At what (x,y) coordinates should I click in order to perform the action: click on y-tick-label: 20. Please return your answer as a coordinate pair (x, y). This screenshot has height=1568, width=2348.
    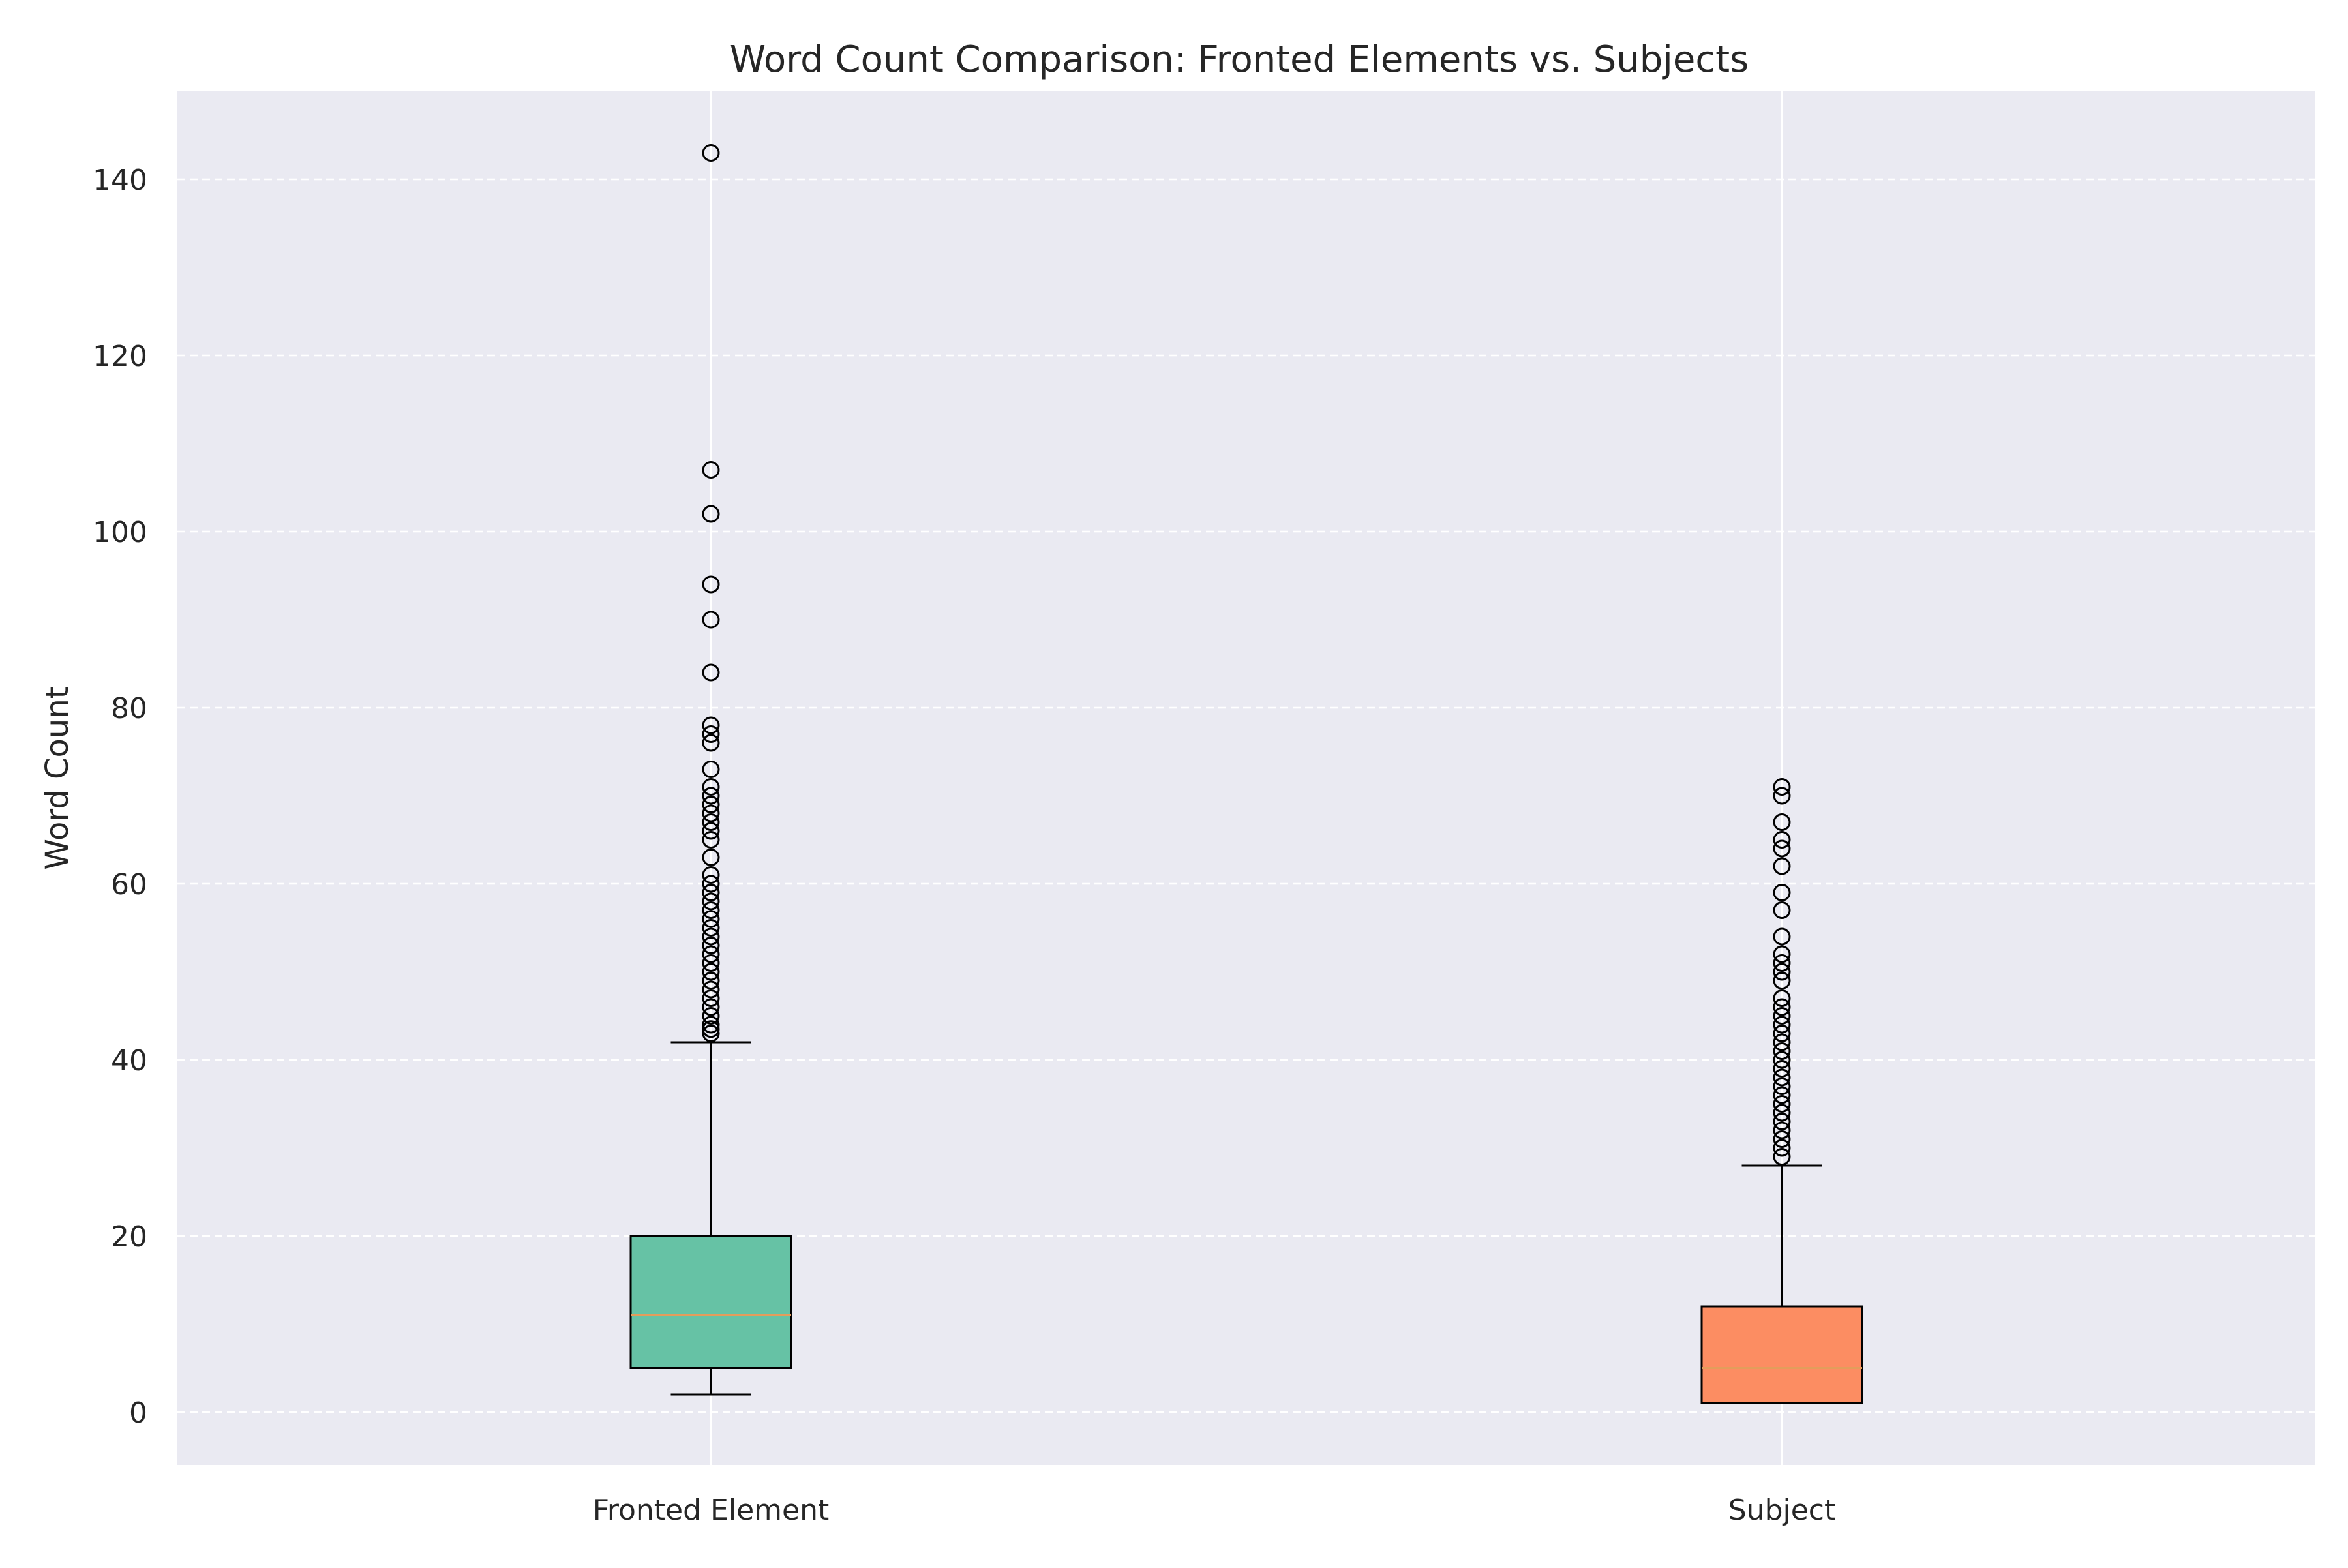
    Looking at the image, I should click on (129, 1237).